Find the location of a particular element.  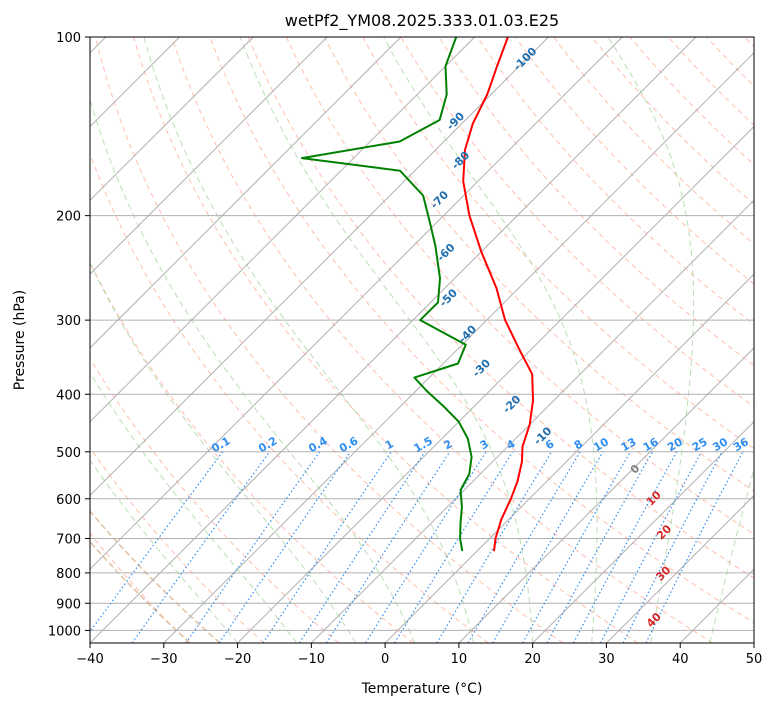

y-axis-label: Pressure (hPa) is located at coordinates (20, 340).